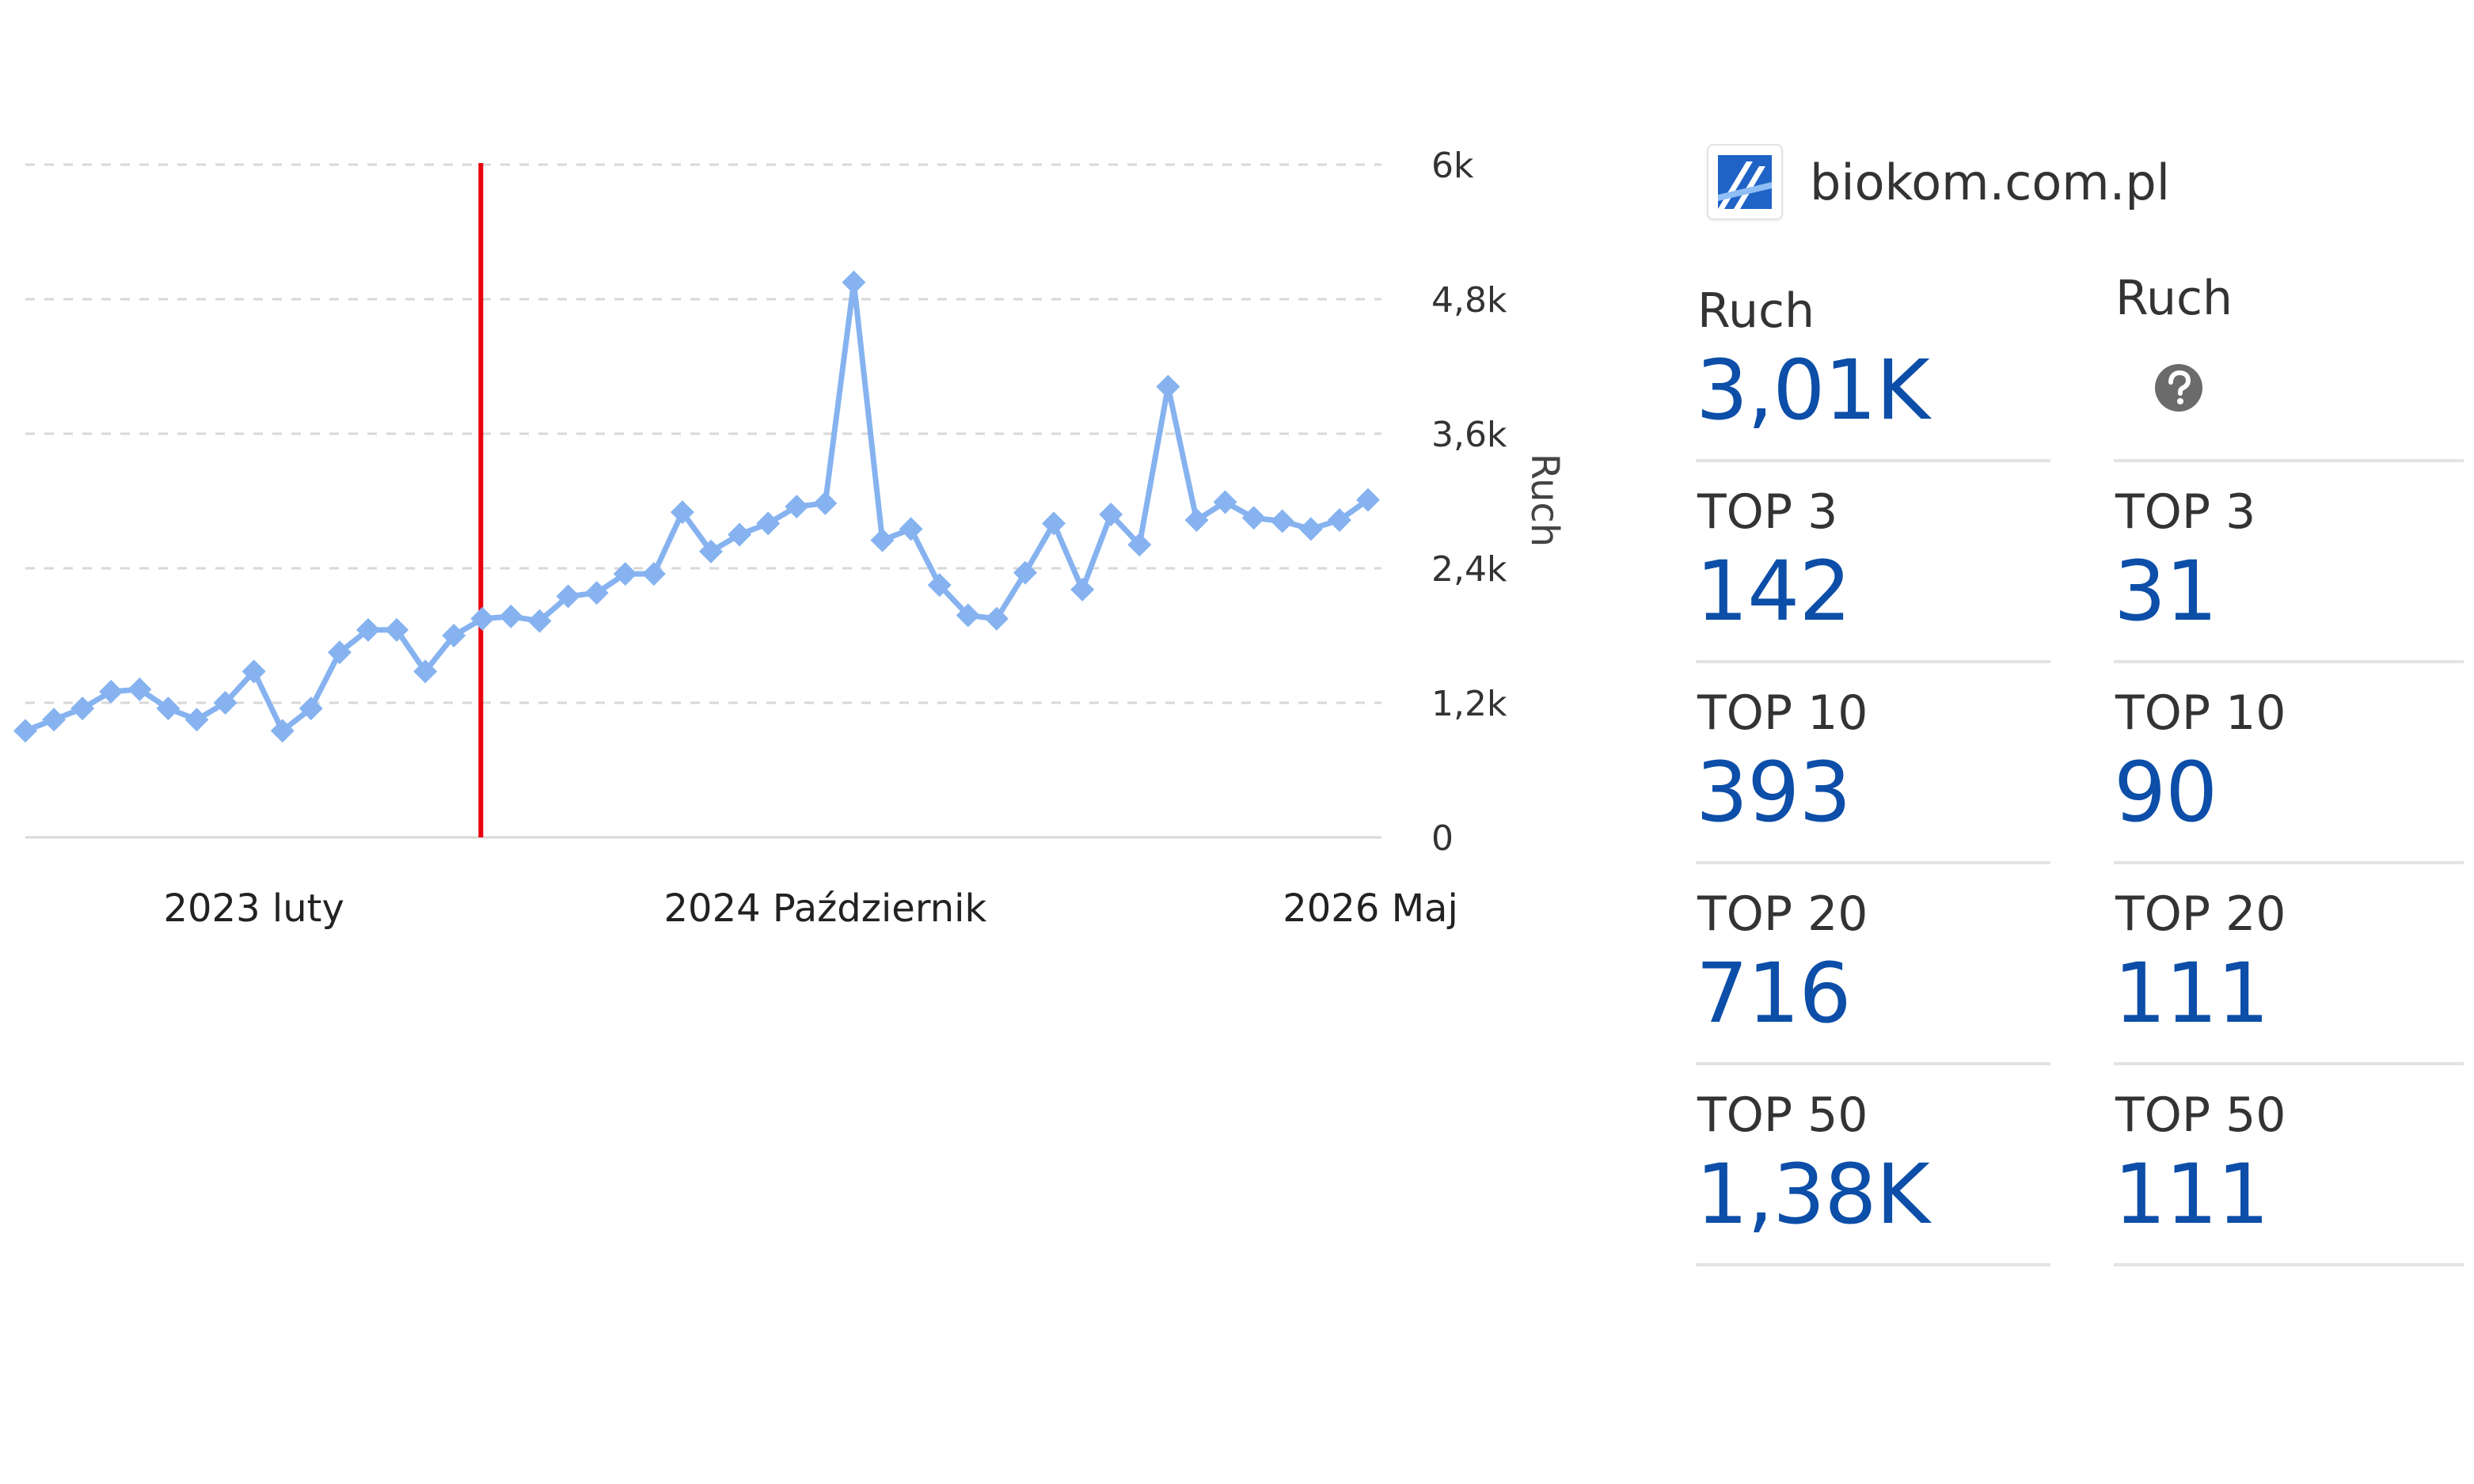 This screenshot has width=2474, height=1484. I want to click on x-tick-label: 2026 Maj, so click(1370, 908).